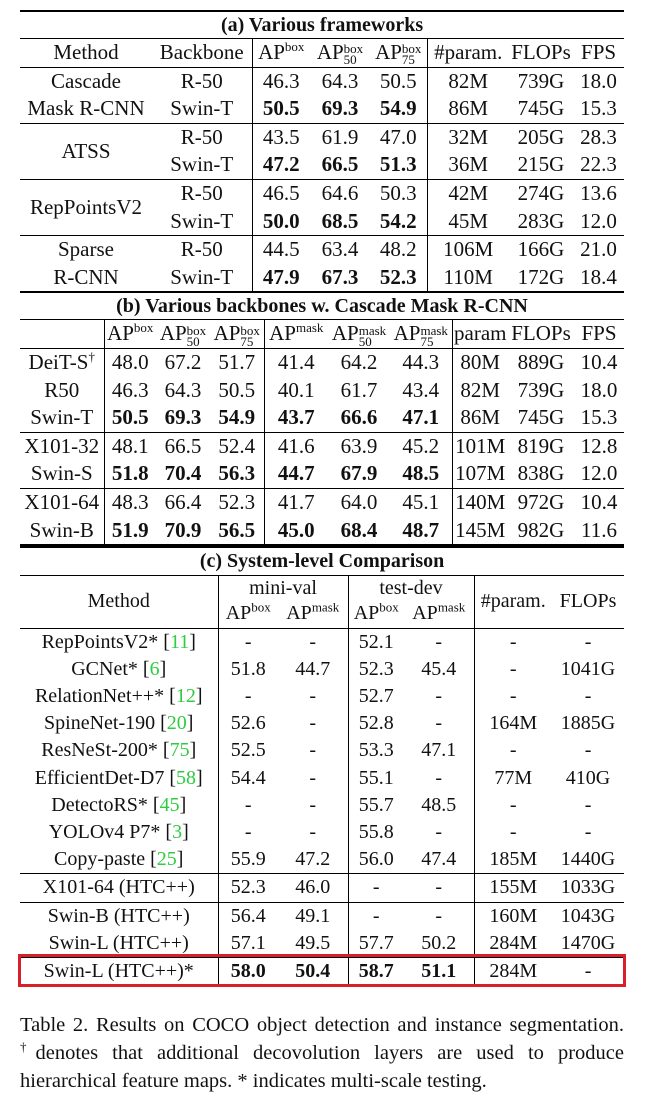  What do you see at coordinates (359, 502) in the screenshot?
I see `apm50-cell: 64.0` at bounding box center [359, 502].